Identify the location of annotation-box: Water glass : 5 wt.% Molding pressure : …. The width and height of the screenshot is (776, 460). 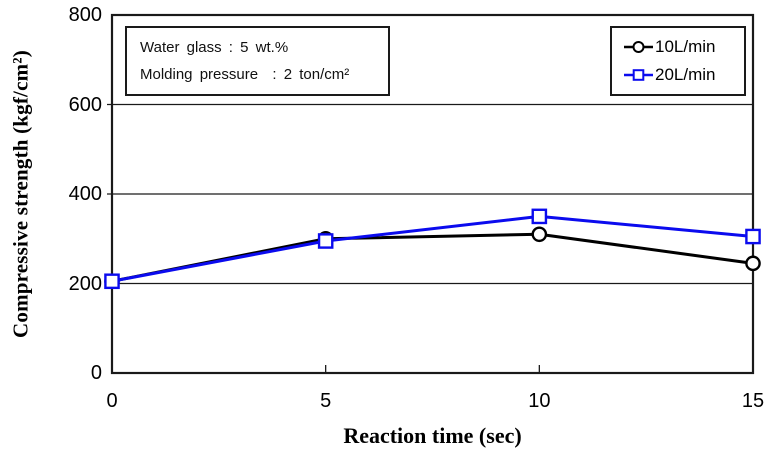
(257, 61).